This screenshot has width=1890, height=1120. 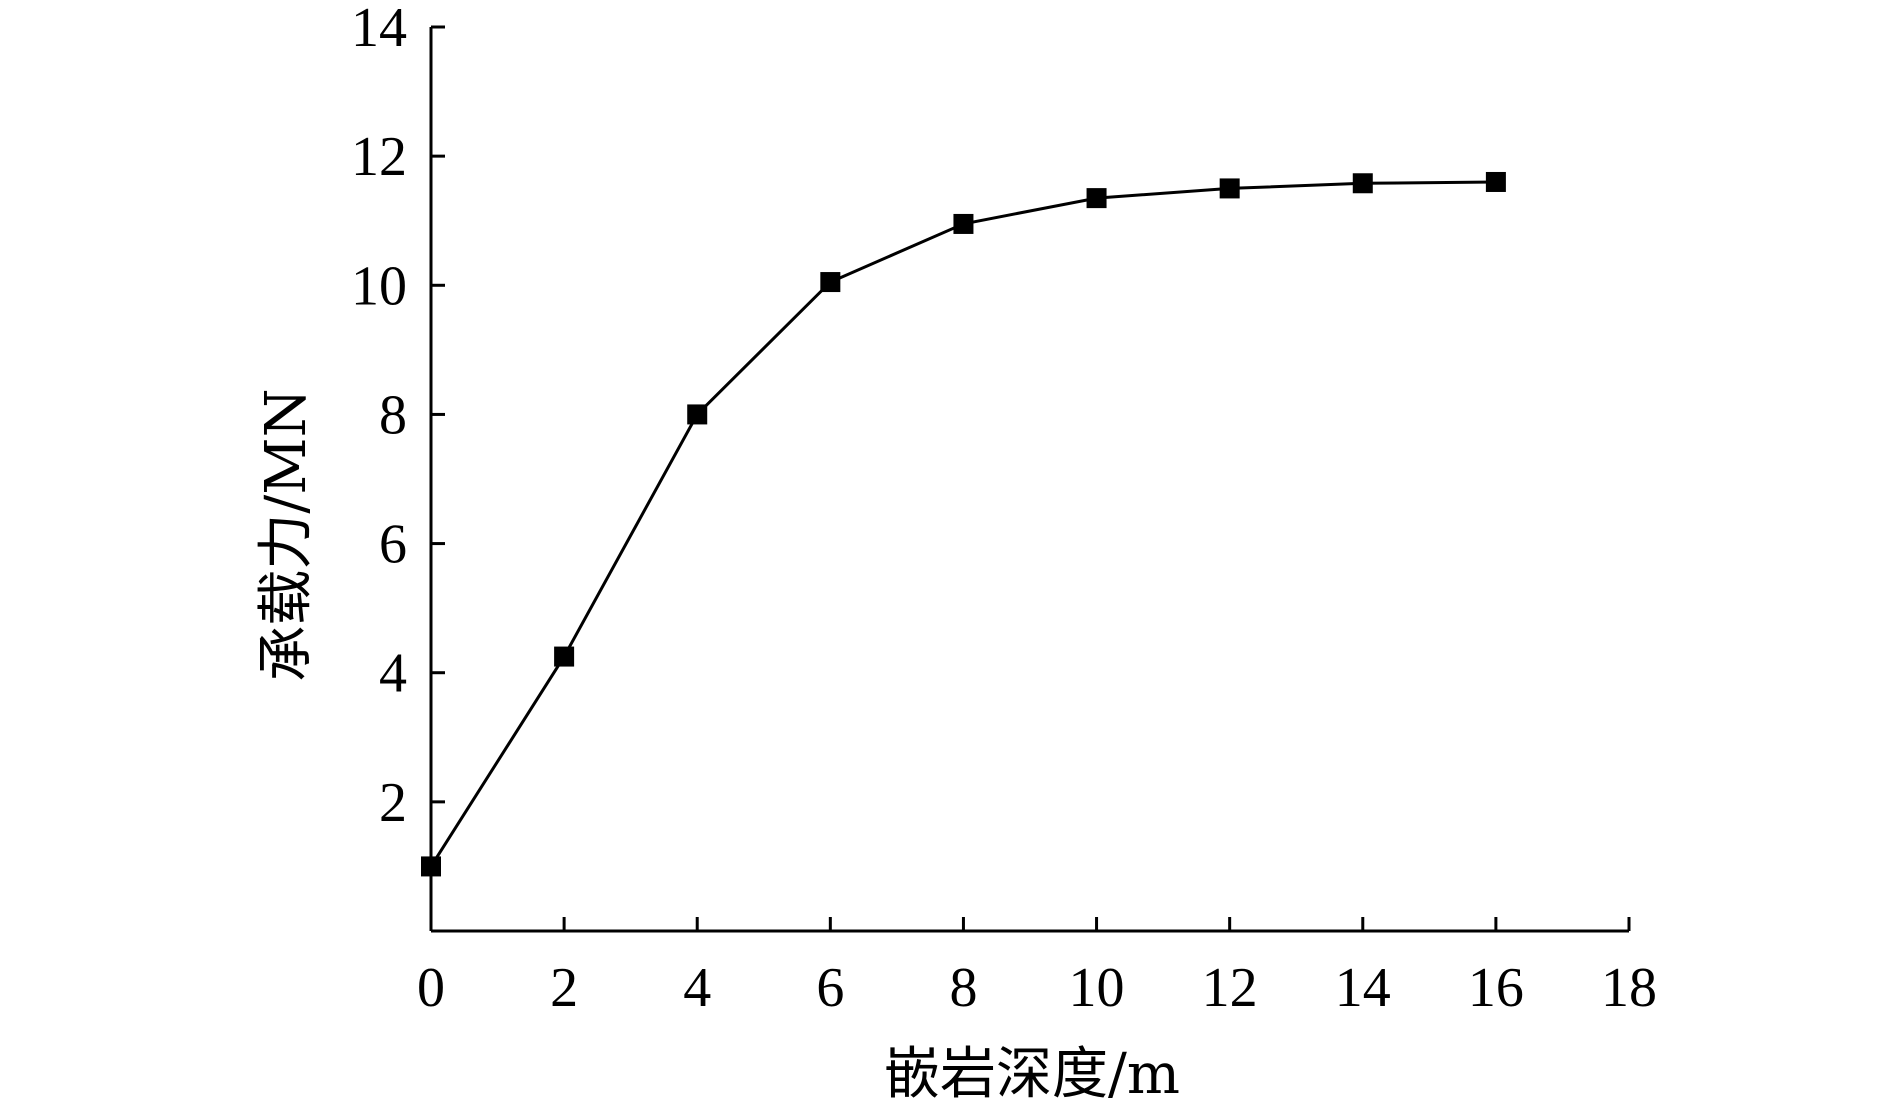 What do you see at coordinates (431, 988) in the screenshot?
I see `x-tick-label: 0` at bounding box center [431, 988].